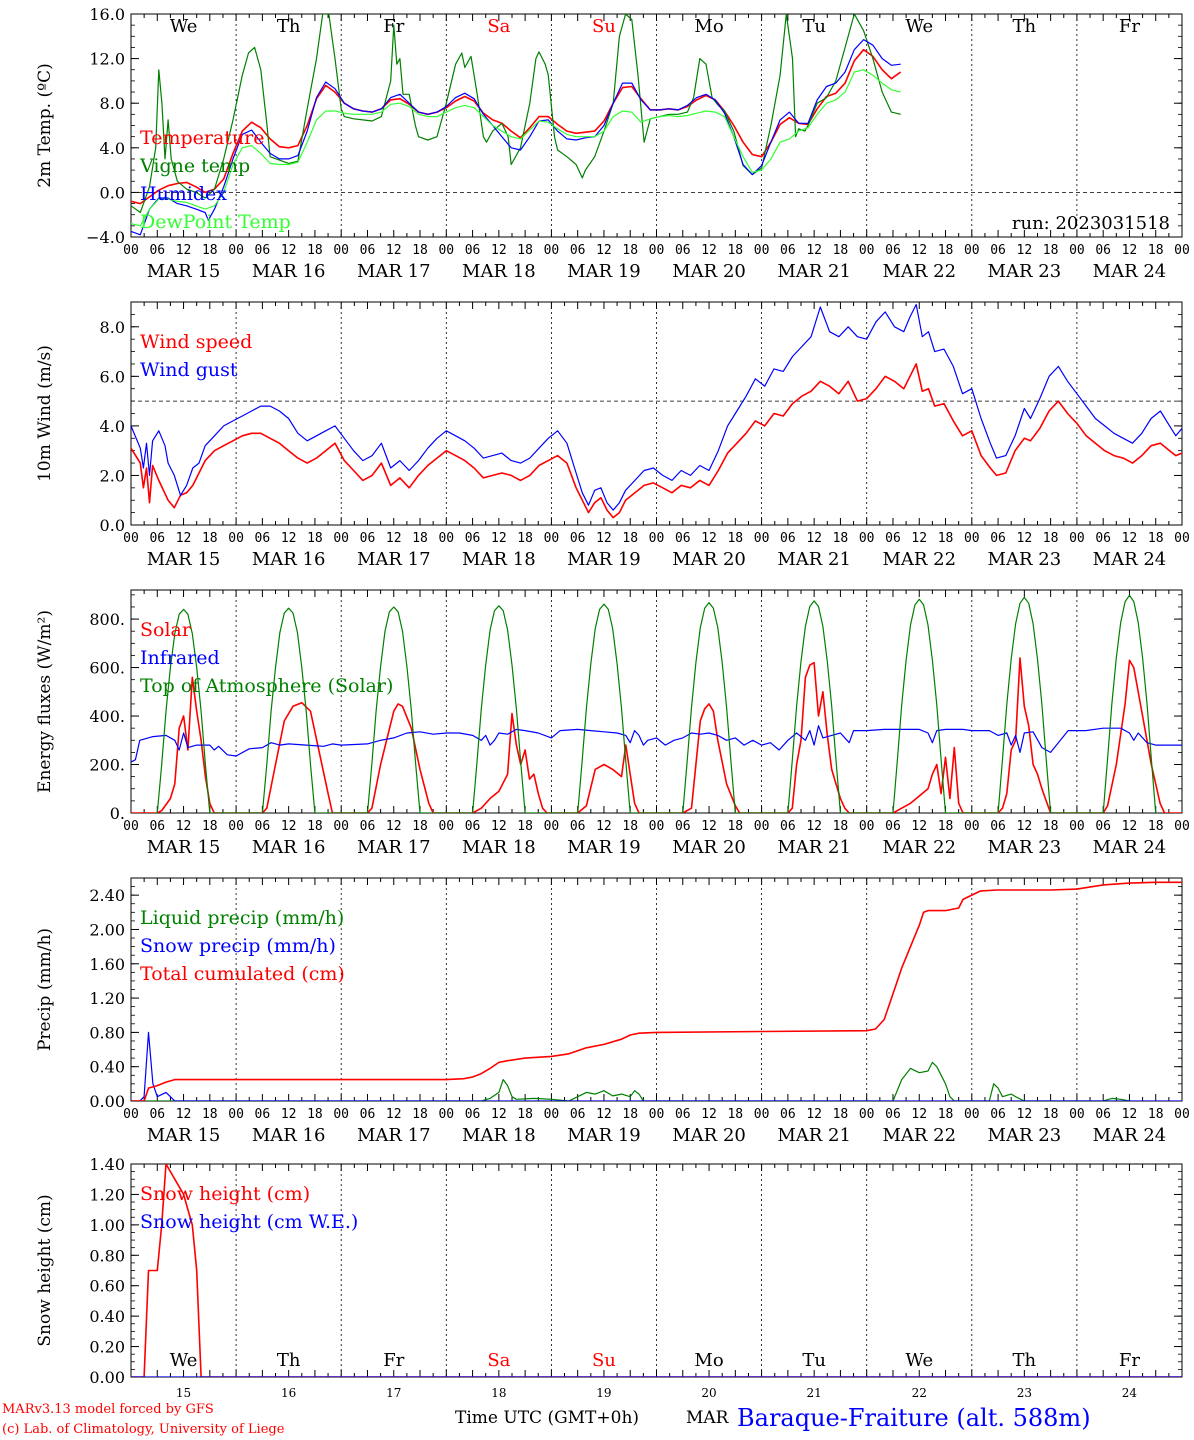 The height and width of the screenshot is (1440, 1194). I want to click on weekday-label: Tu, so click(814, 1360).